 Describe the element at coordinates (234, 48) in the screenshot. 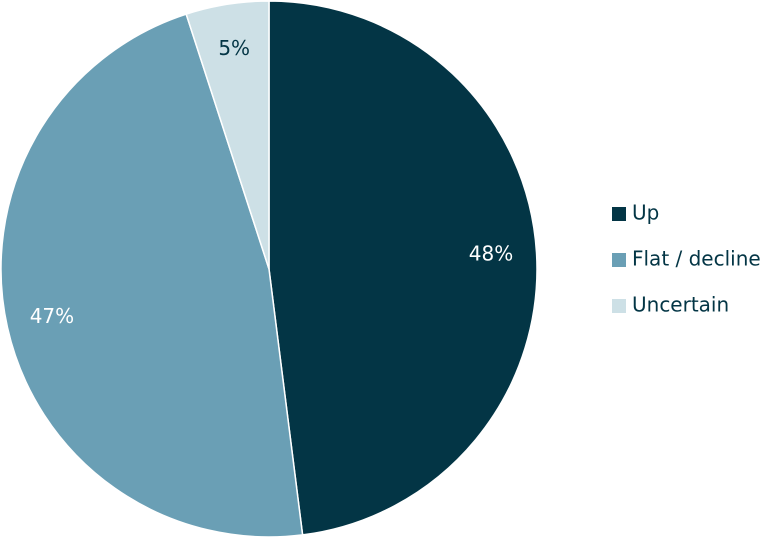

I see `slice-label: 5%` at that location.